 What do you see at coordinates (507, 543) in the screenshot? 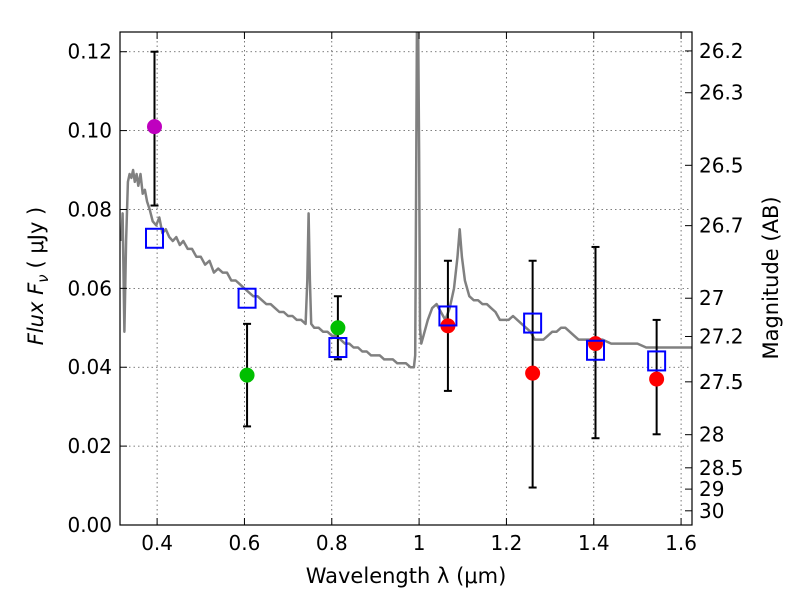
I see `x-tick-label: 1.2` at bounding box center [507, 543].